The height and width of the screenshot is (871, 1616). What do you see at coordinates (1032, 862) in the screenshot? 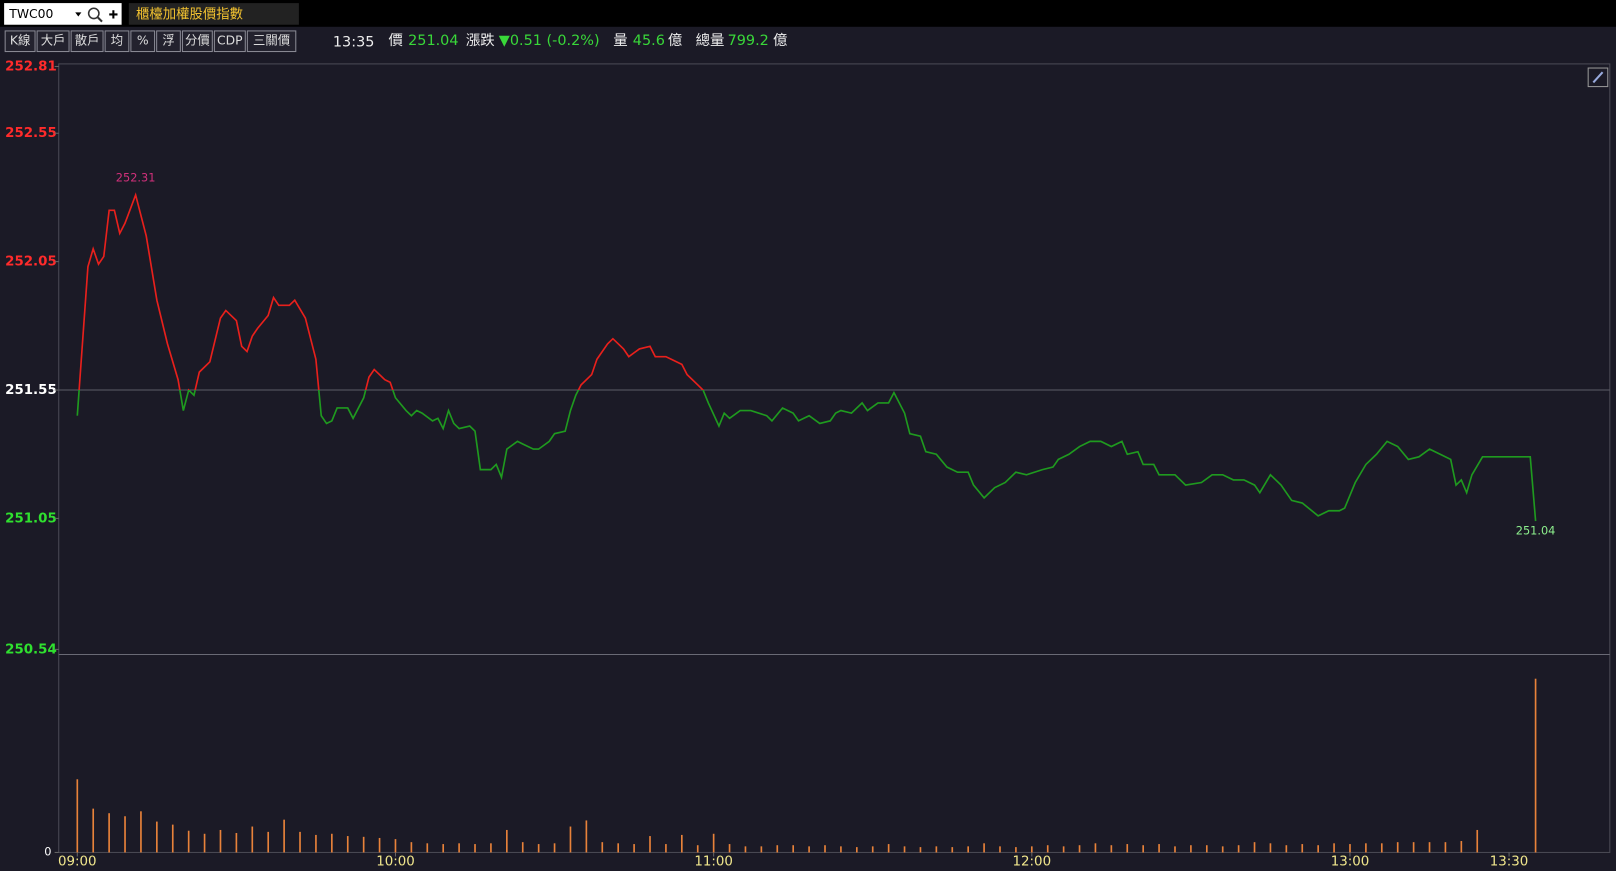
I see `x-tick-label: 12:00` at bounding box center [1032, 862].